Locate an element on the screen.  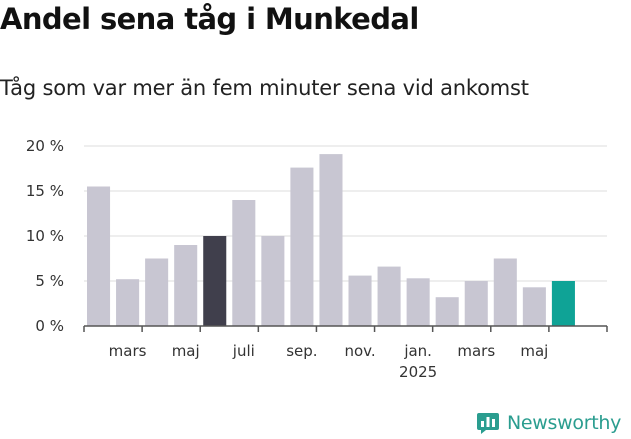
x-tick-label: juli is located at coordinates (243, 351).